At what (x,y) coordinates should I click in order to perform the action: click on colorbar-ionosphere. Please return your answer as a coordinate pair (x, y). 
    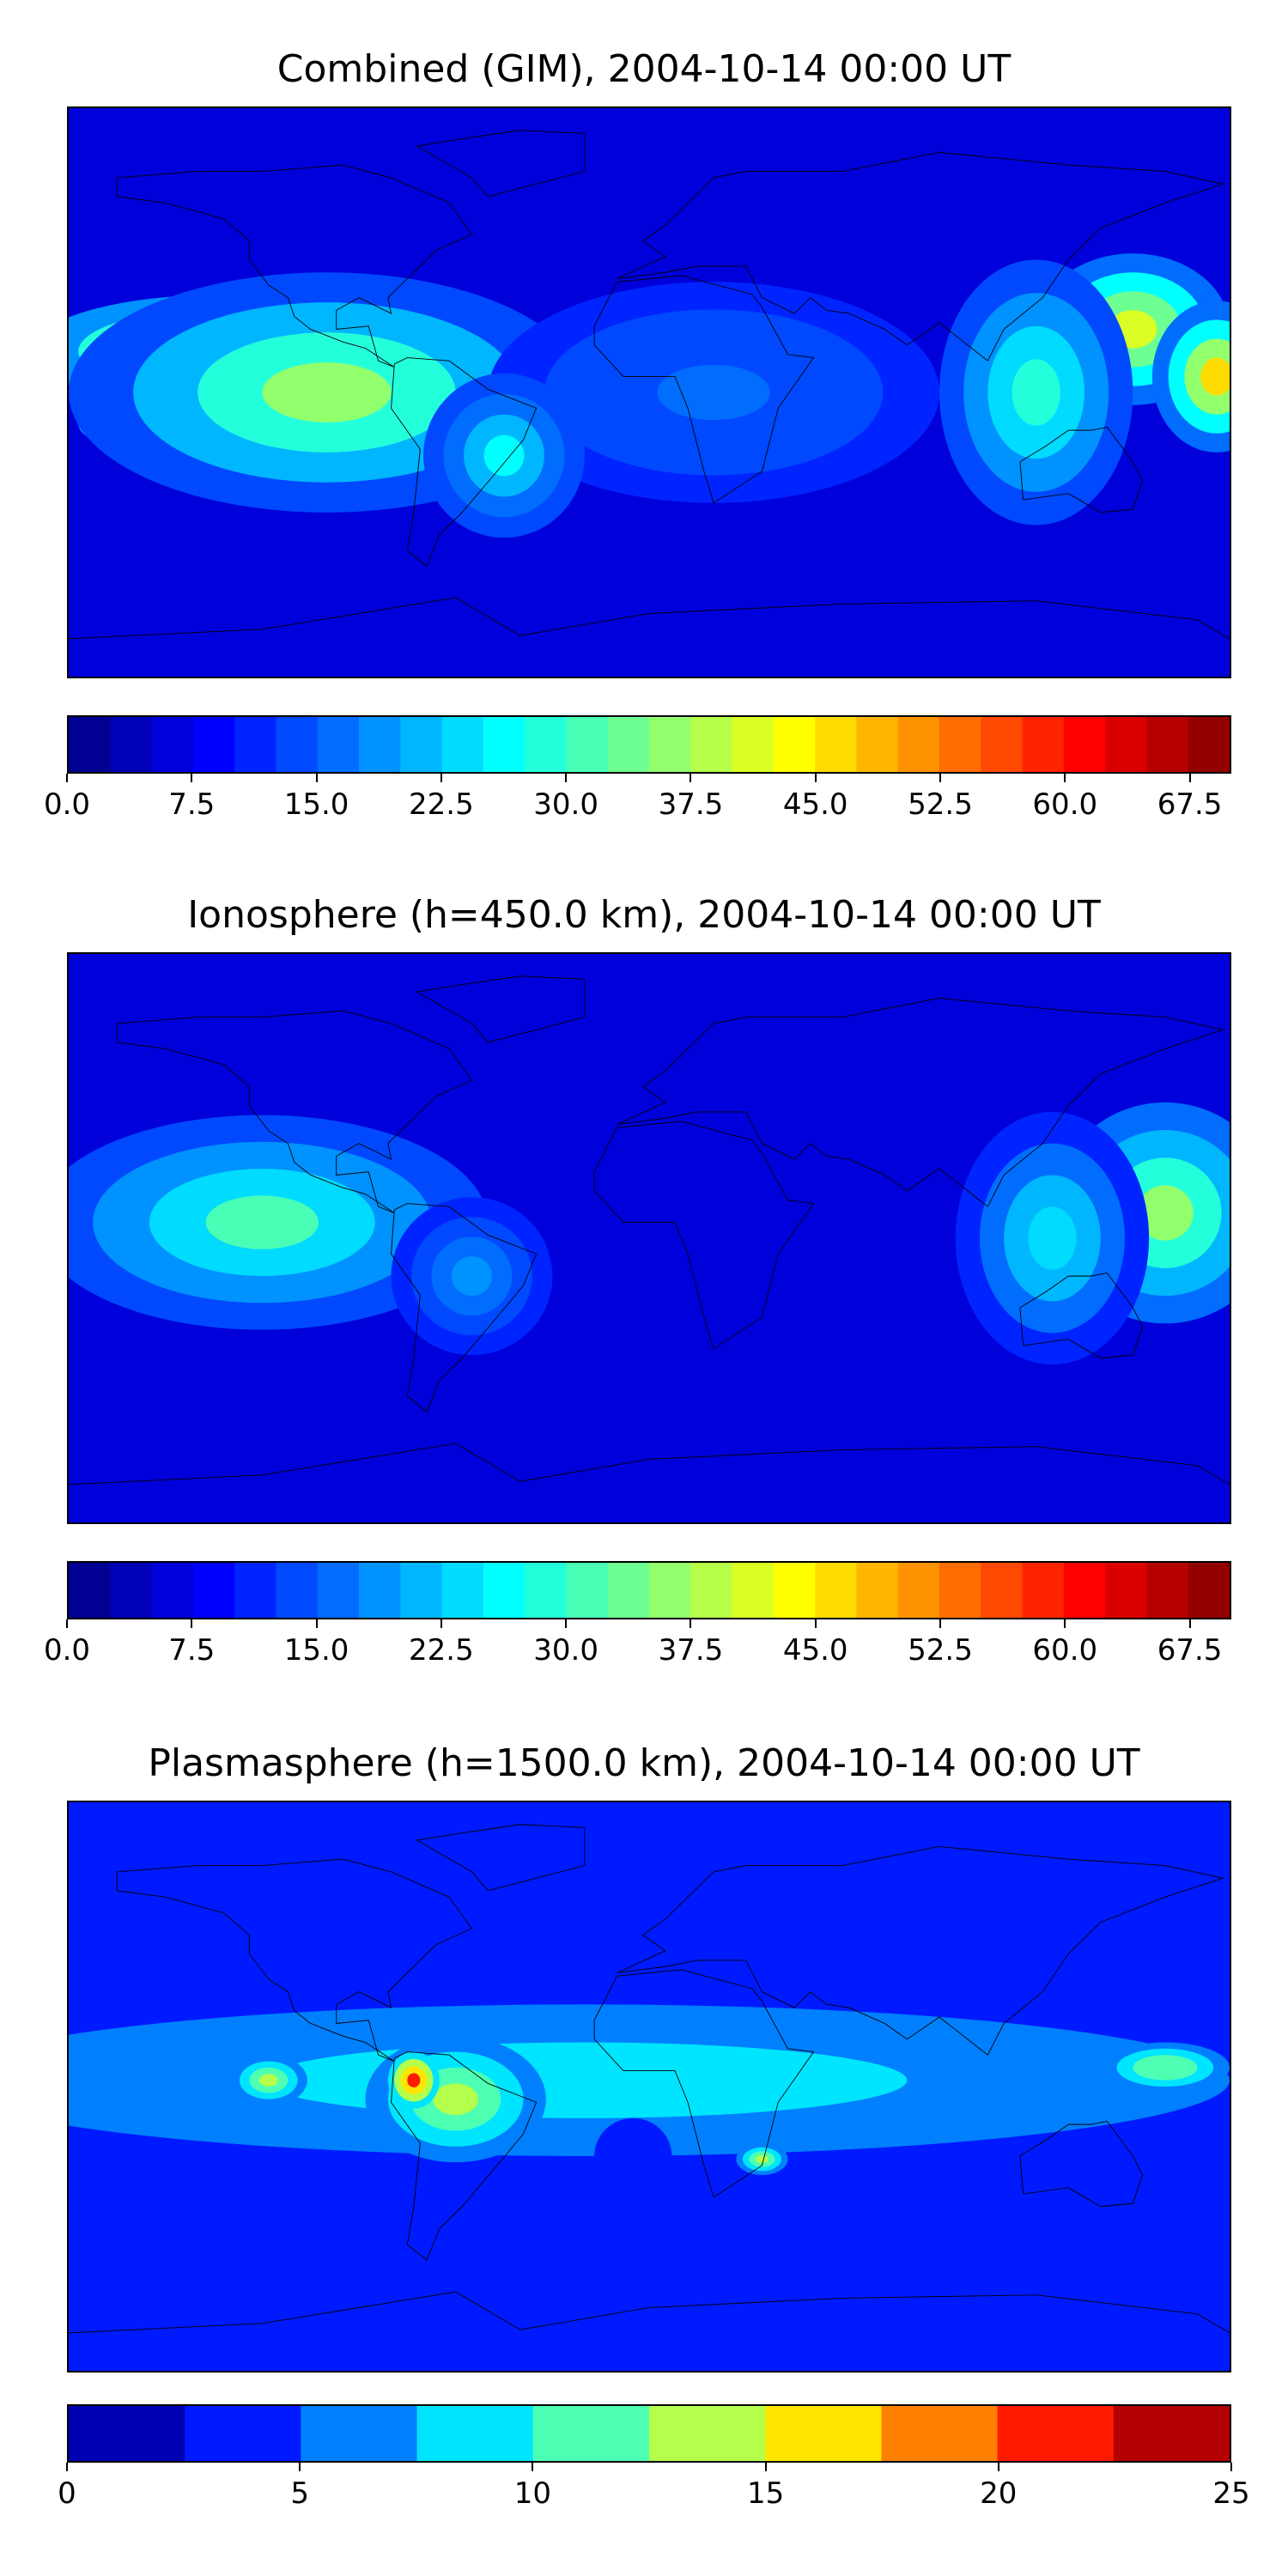
    Looking at the image, I should click on (649, 1590).